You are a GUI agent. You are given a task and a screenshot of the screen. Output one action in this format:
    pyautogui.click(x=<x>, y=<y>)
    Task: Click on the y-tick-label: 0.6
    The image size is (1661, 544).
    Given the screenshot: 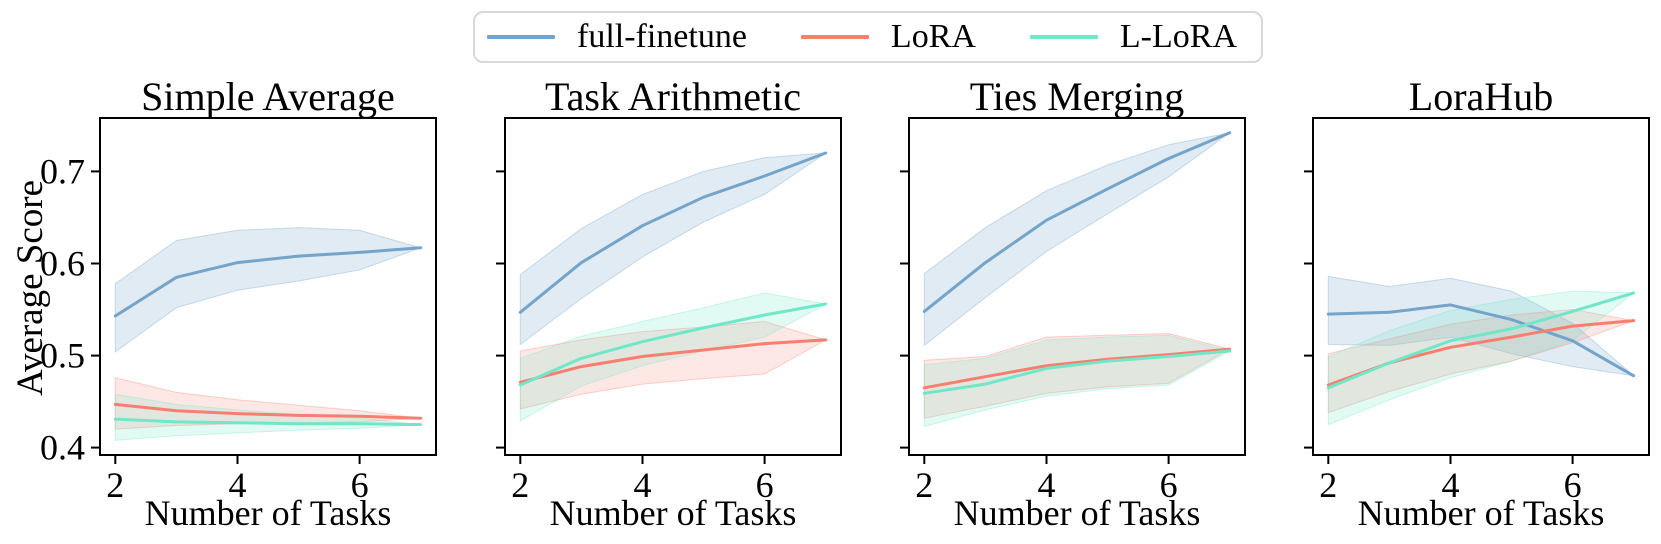 What is the action you would take?
    pyautogui.click(x=62, y=264)
    